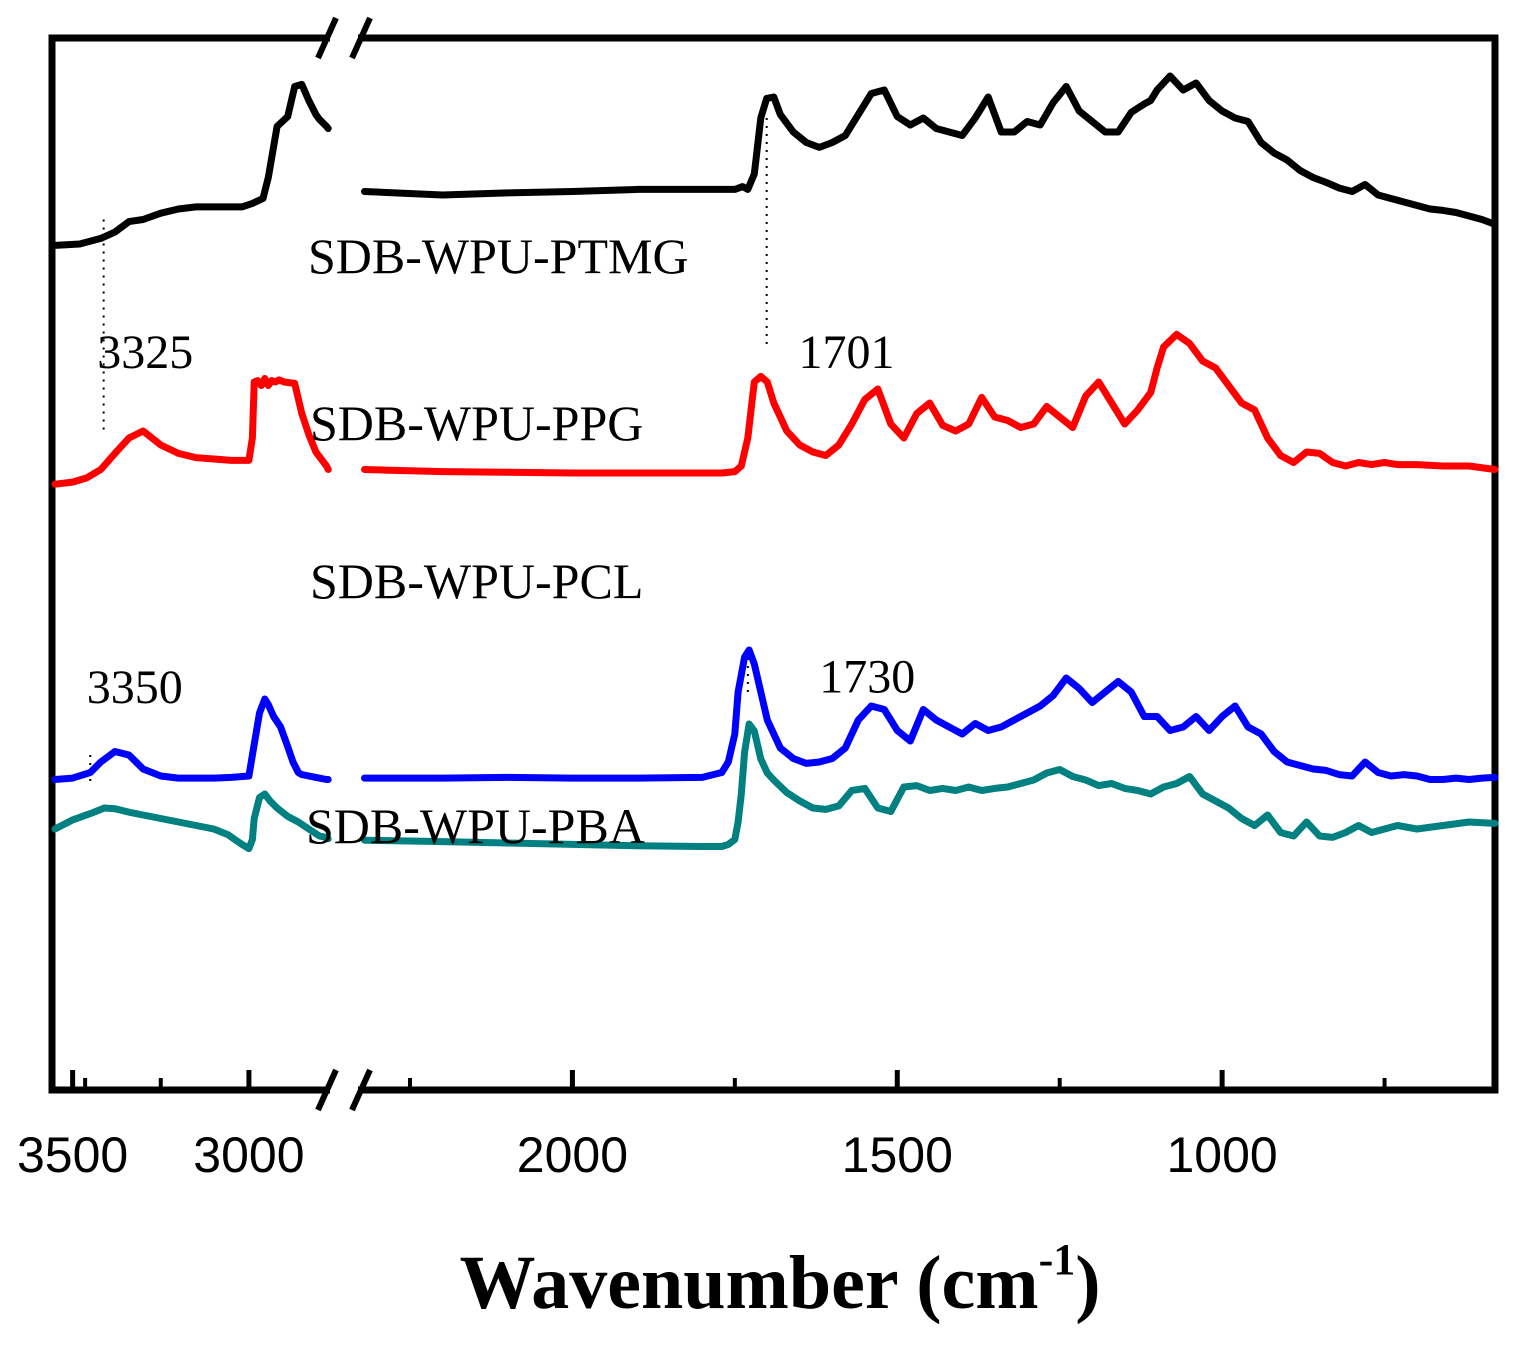 This screenshot has width=1516, height=1345. What do you see at coordinates (498, 256) in the screenshot?
I see `series-label-sdb-wpu-ptmg: SDB-WPU-PTMG` at bounding box center [498, 256].